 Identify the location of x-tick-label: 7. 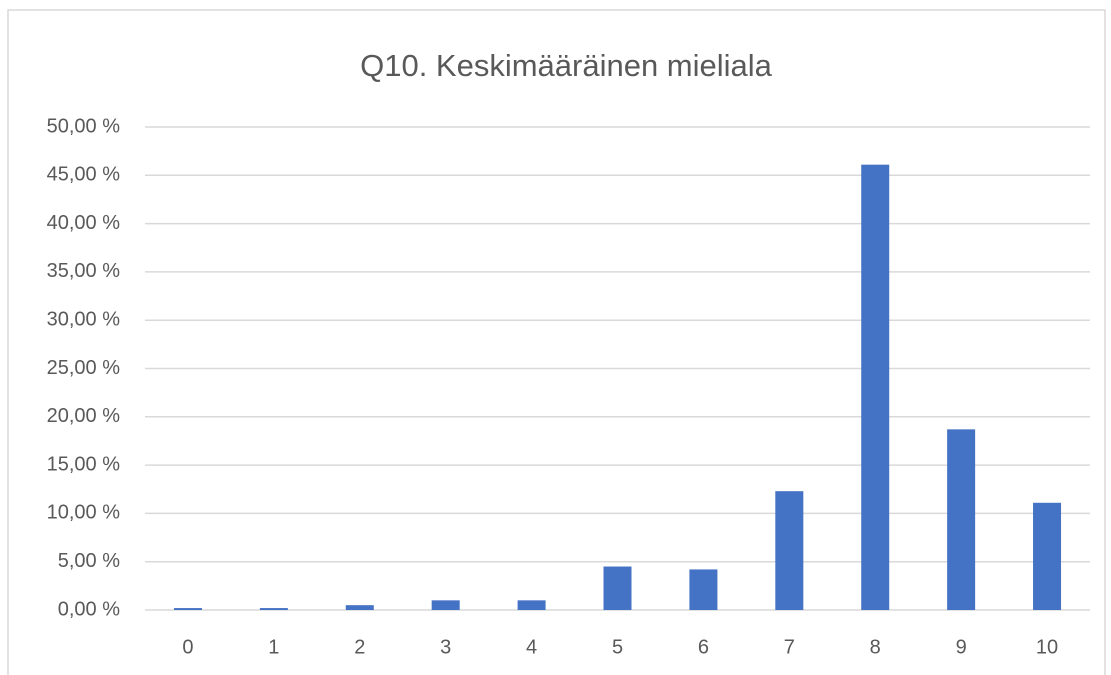
(789, 647).